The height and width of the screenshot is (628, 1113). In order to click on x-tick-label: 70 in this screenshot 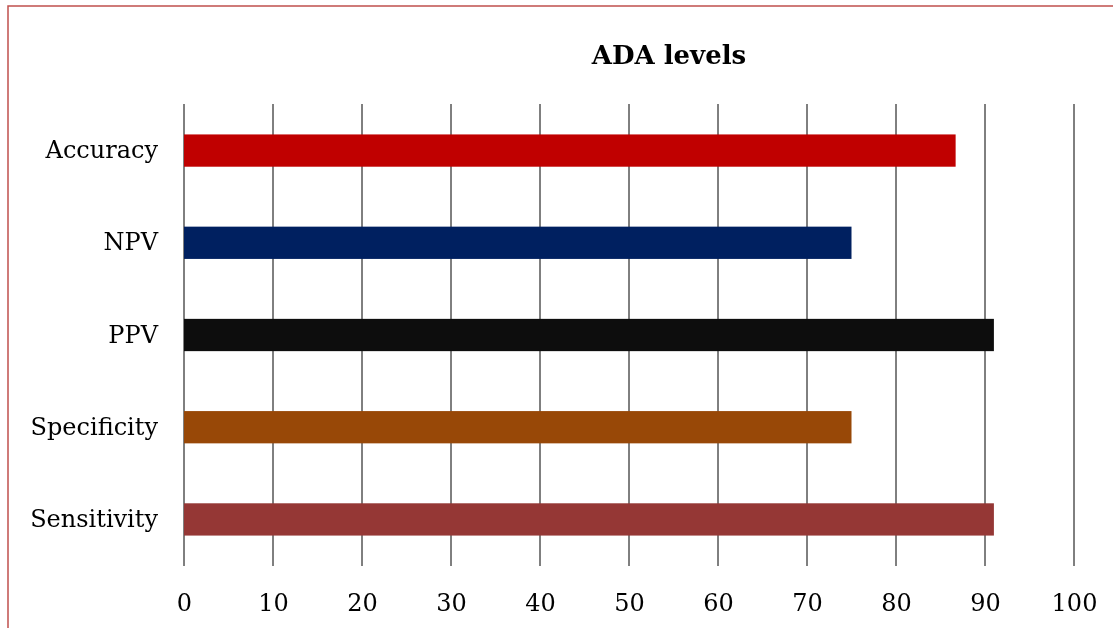, I will do `click(807, 603)`.